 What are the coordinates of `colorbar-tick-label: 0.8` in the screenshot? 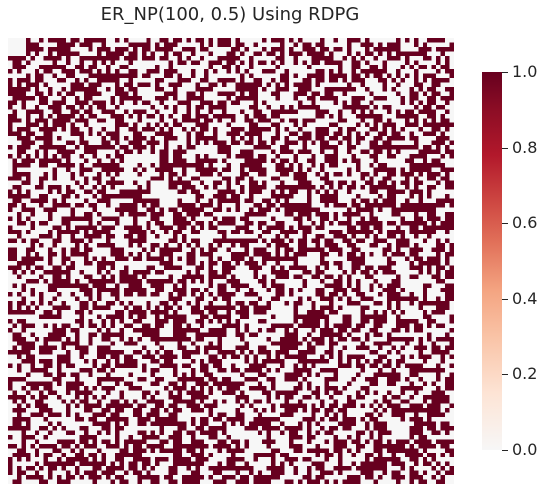 It's located at (525, 147).